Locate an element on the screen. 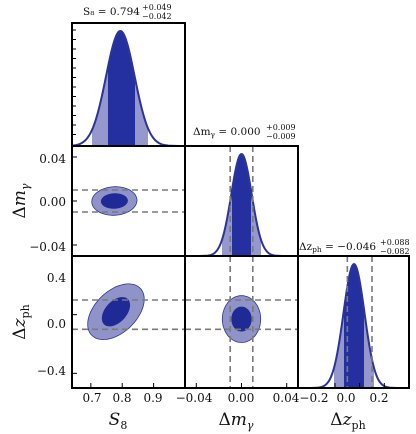  title-dm-sub: −0.009 is located at coordinates (281, 136).